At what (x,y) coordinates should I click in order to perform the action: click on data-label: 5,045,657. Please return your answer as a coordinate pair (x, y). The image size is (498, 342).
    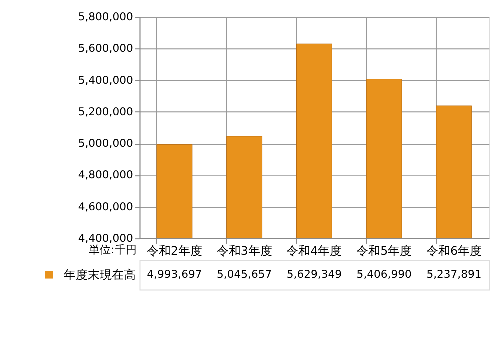
    Looking at the image, I should click on (244, 274).